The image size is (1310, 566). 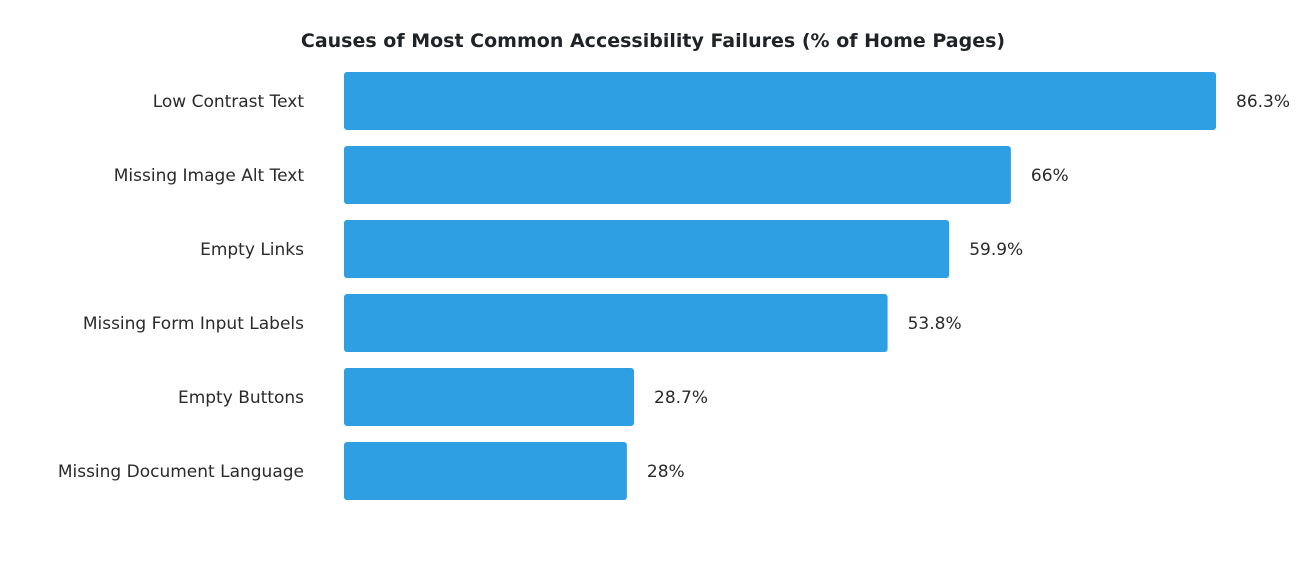 What do you see at coordinates (193, 324) in the screenshot?
I see `category-label-3: Missing Form Input Labels` at bounding box center [193, 324].